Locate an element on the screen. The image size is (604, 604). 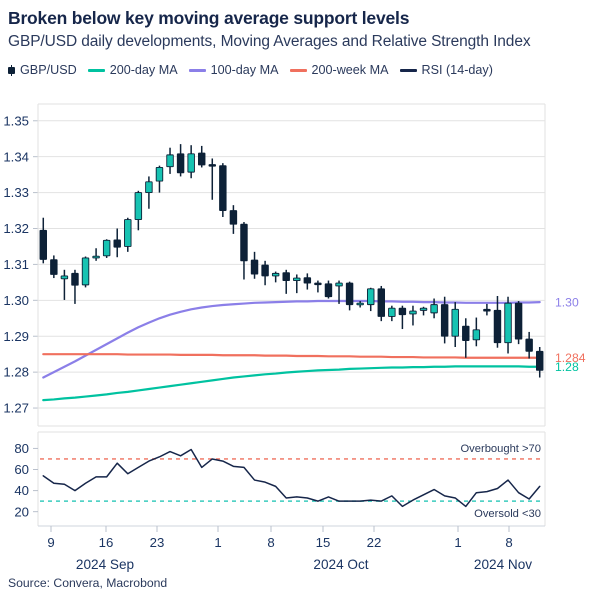
legend-item-100-day-ma: 100-day MA is located at coordinates (233, 70).